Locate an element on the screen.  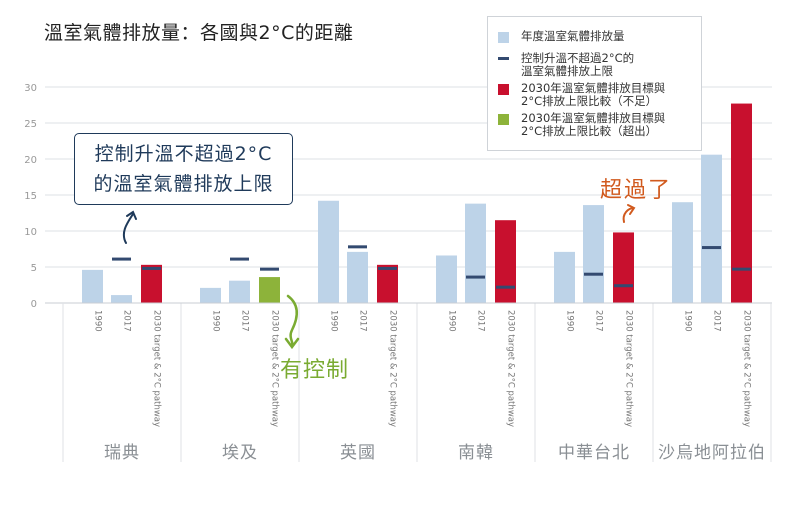
country-label: 沙烏地阿拉伯 is located at coordinates (712, 453).